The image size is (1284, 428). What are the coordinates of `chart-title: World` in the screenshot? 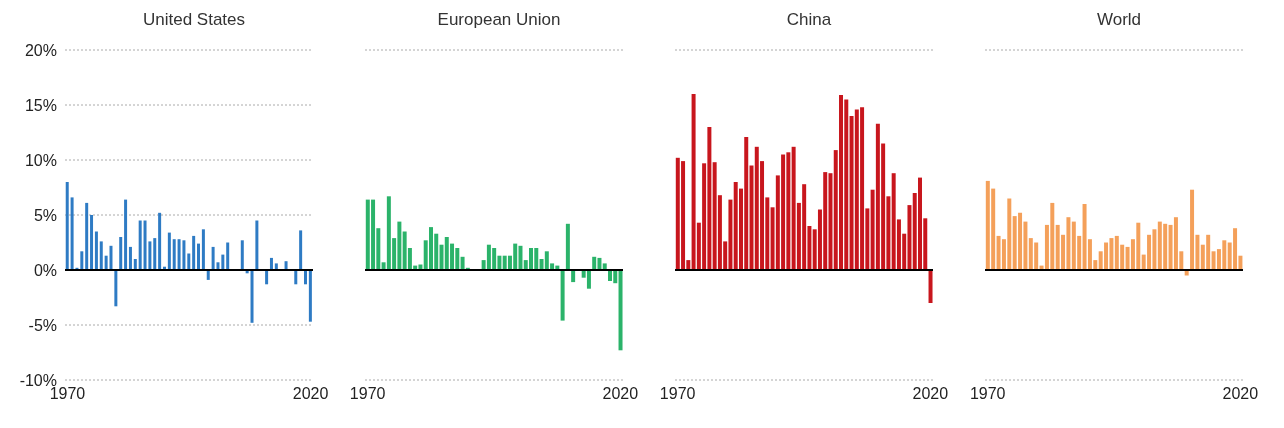 It's located at (1119, 20).